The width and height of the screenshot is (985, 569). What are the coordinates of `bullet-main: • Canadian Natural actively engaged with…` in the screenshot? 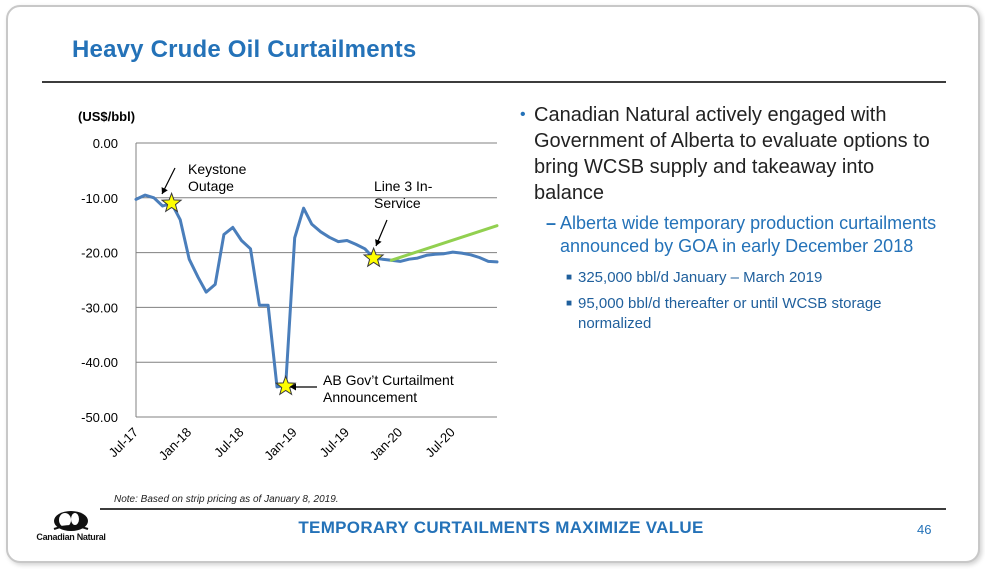 It's located at (730, 154).